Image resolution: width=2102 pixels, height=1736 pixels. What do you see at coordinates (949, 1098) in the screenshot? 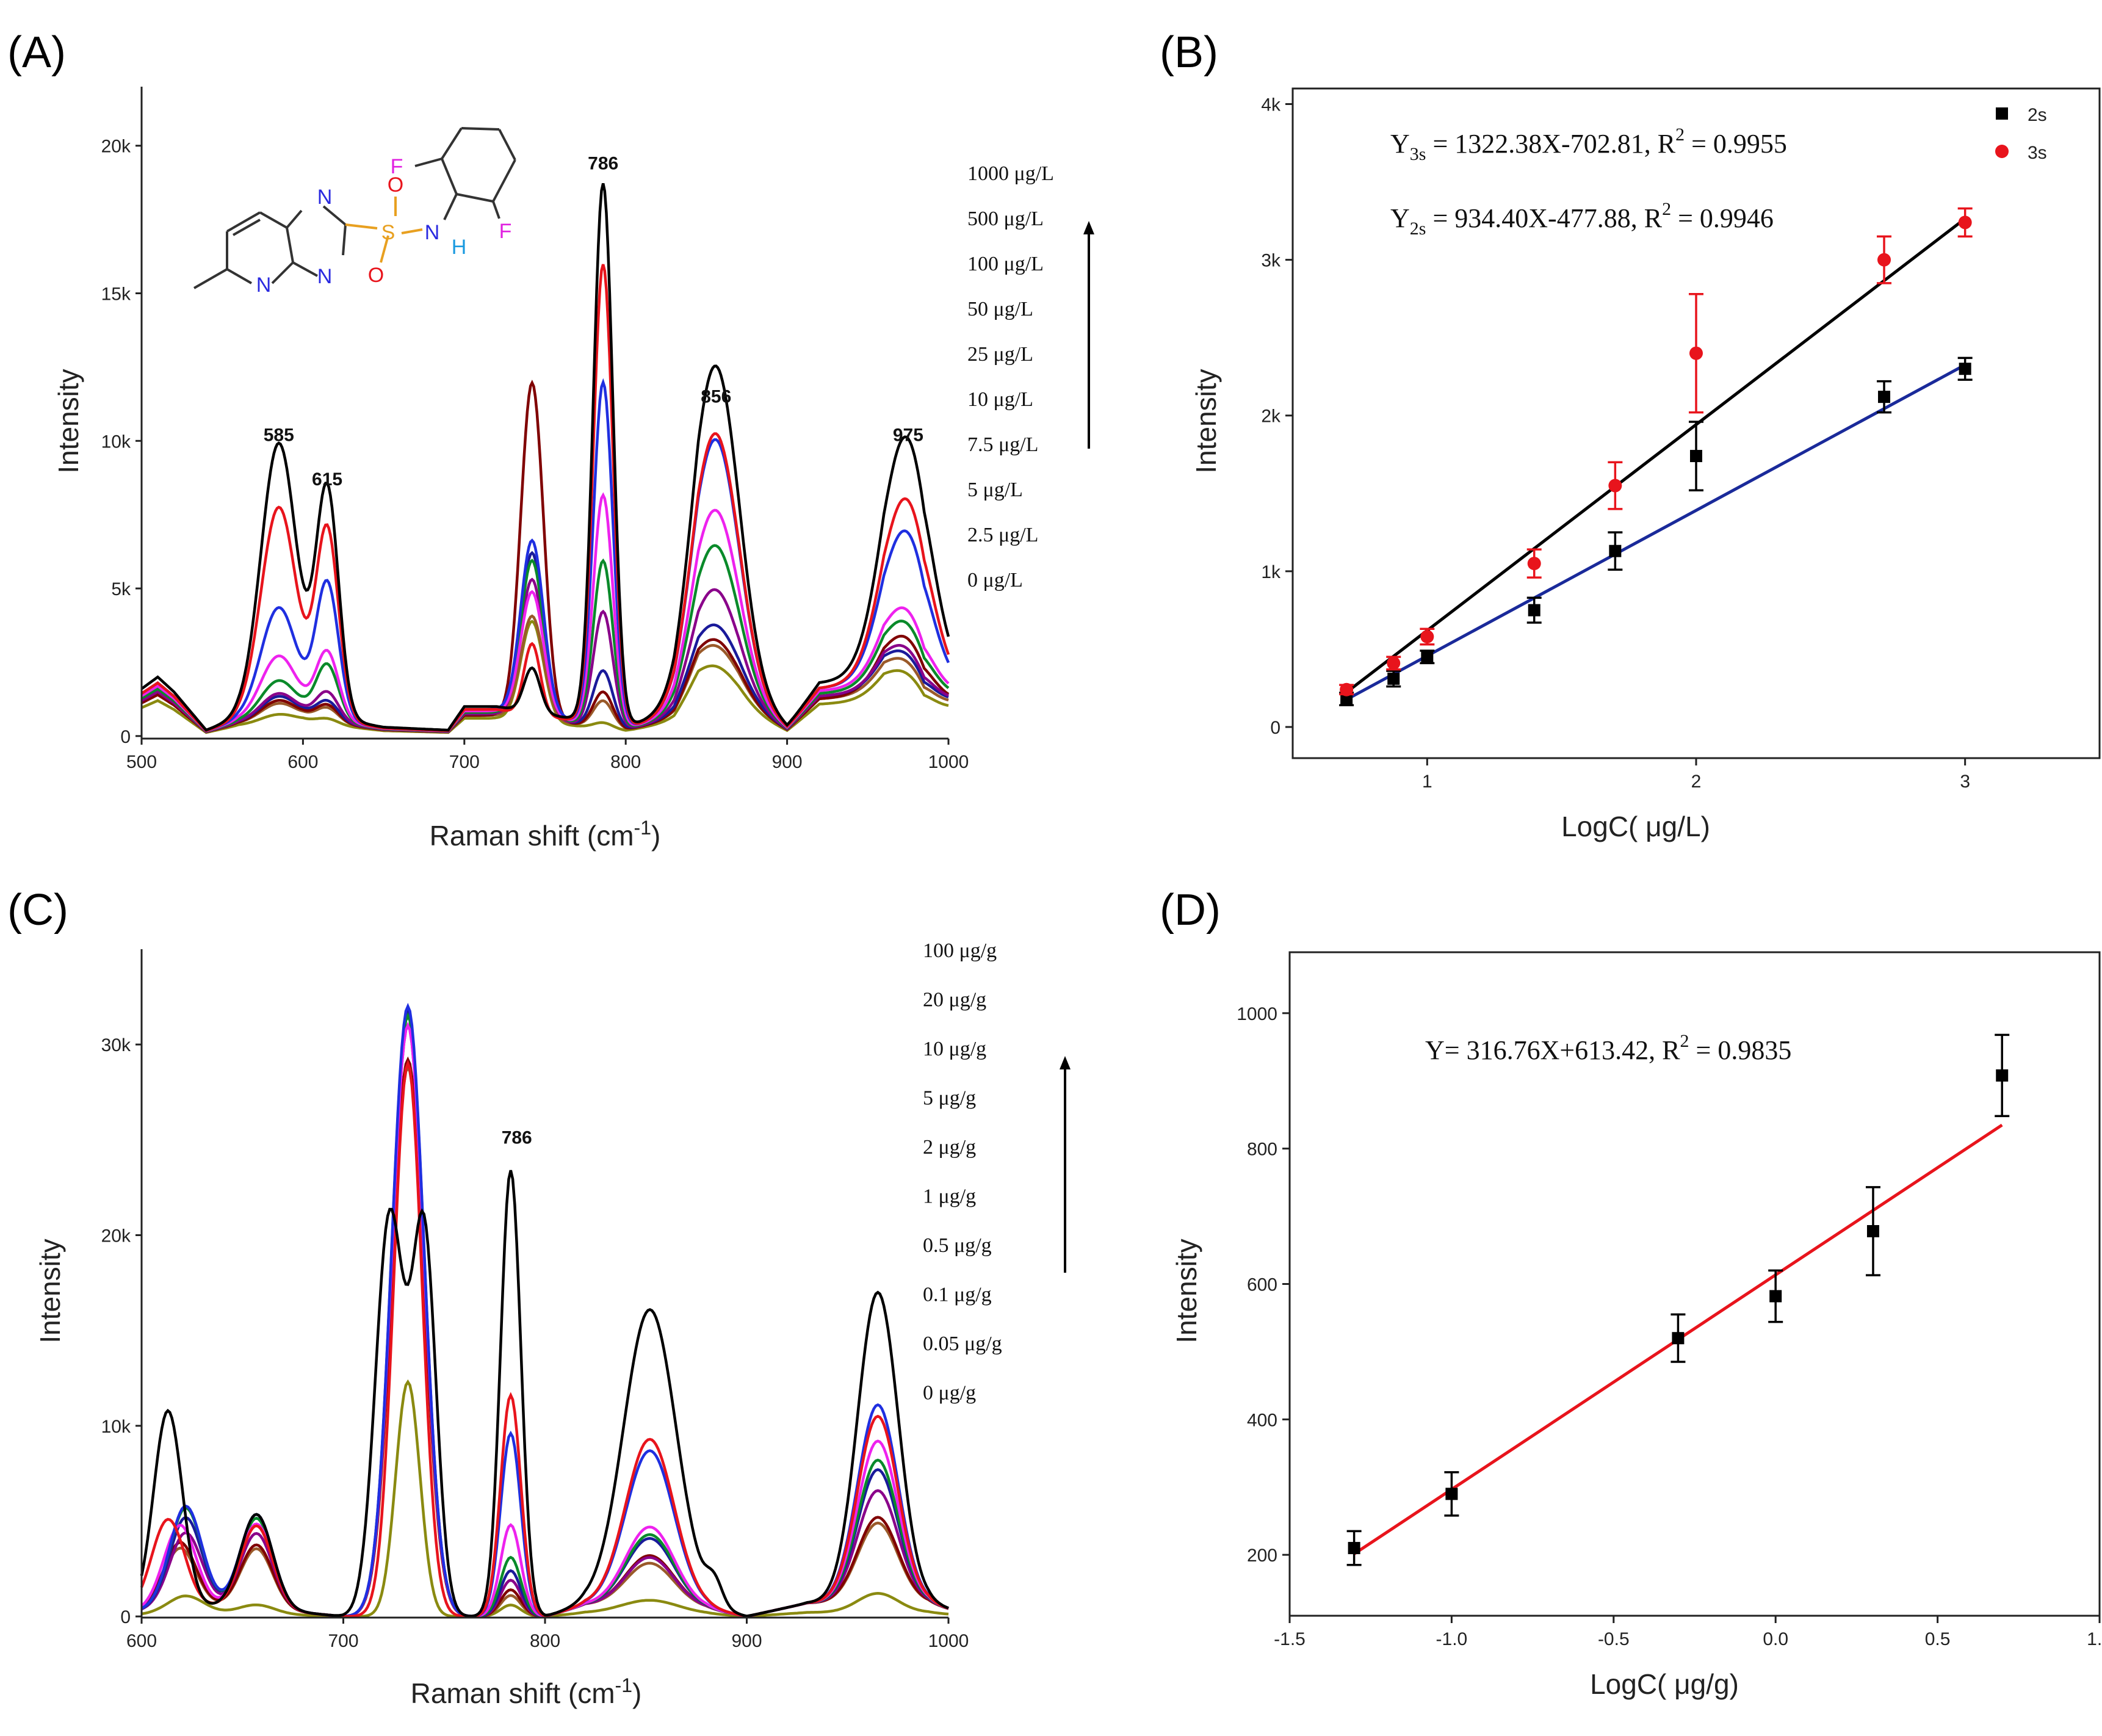
I see `legend-entry-3: 5 μg/g` at bounding box center [949, 1098].